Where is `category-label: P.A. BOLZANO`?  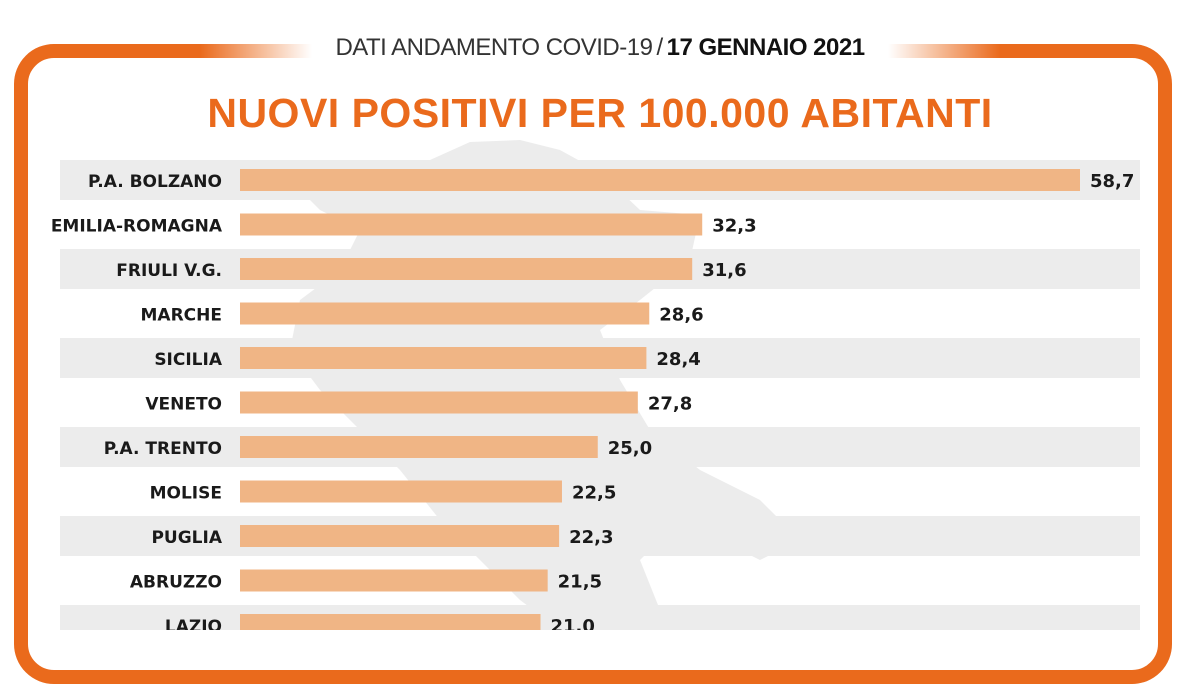 category-label: P.A. BOLZANO is located at coordinates (155, 182).